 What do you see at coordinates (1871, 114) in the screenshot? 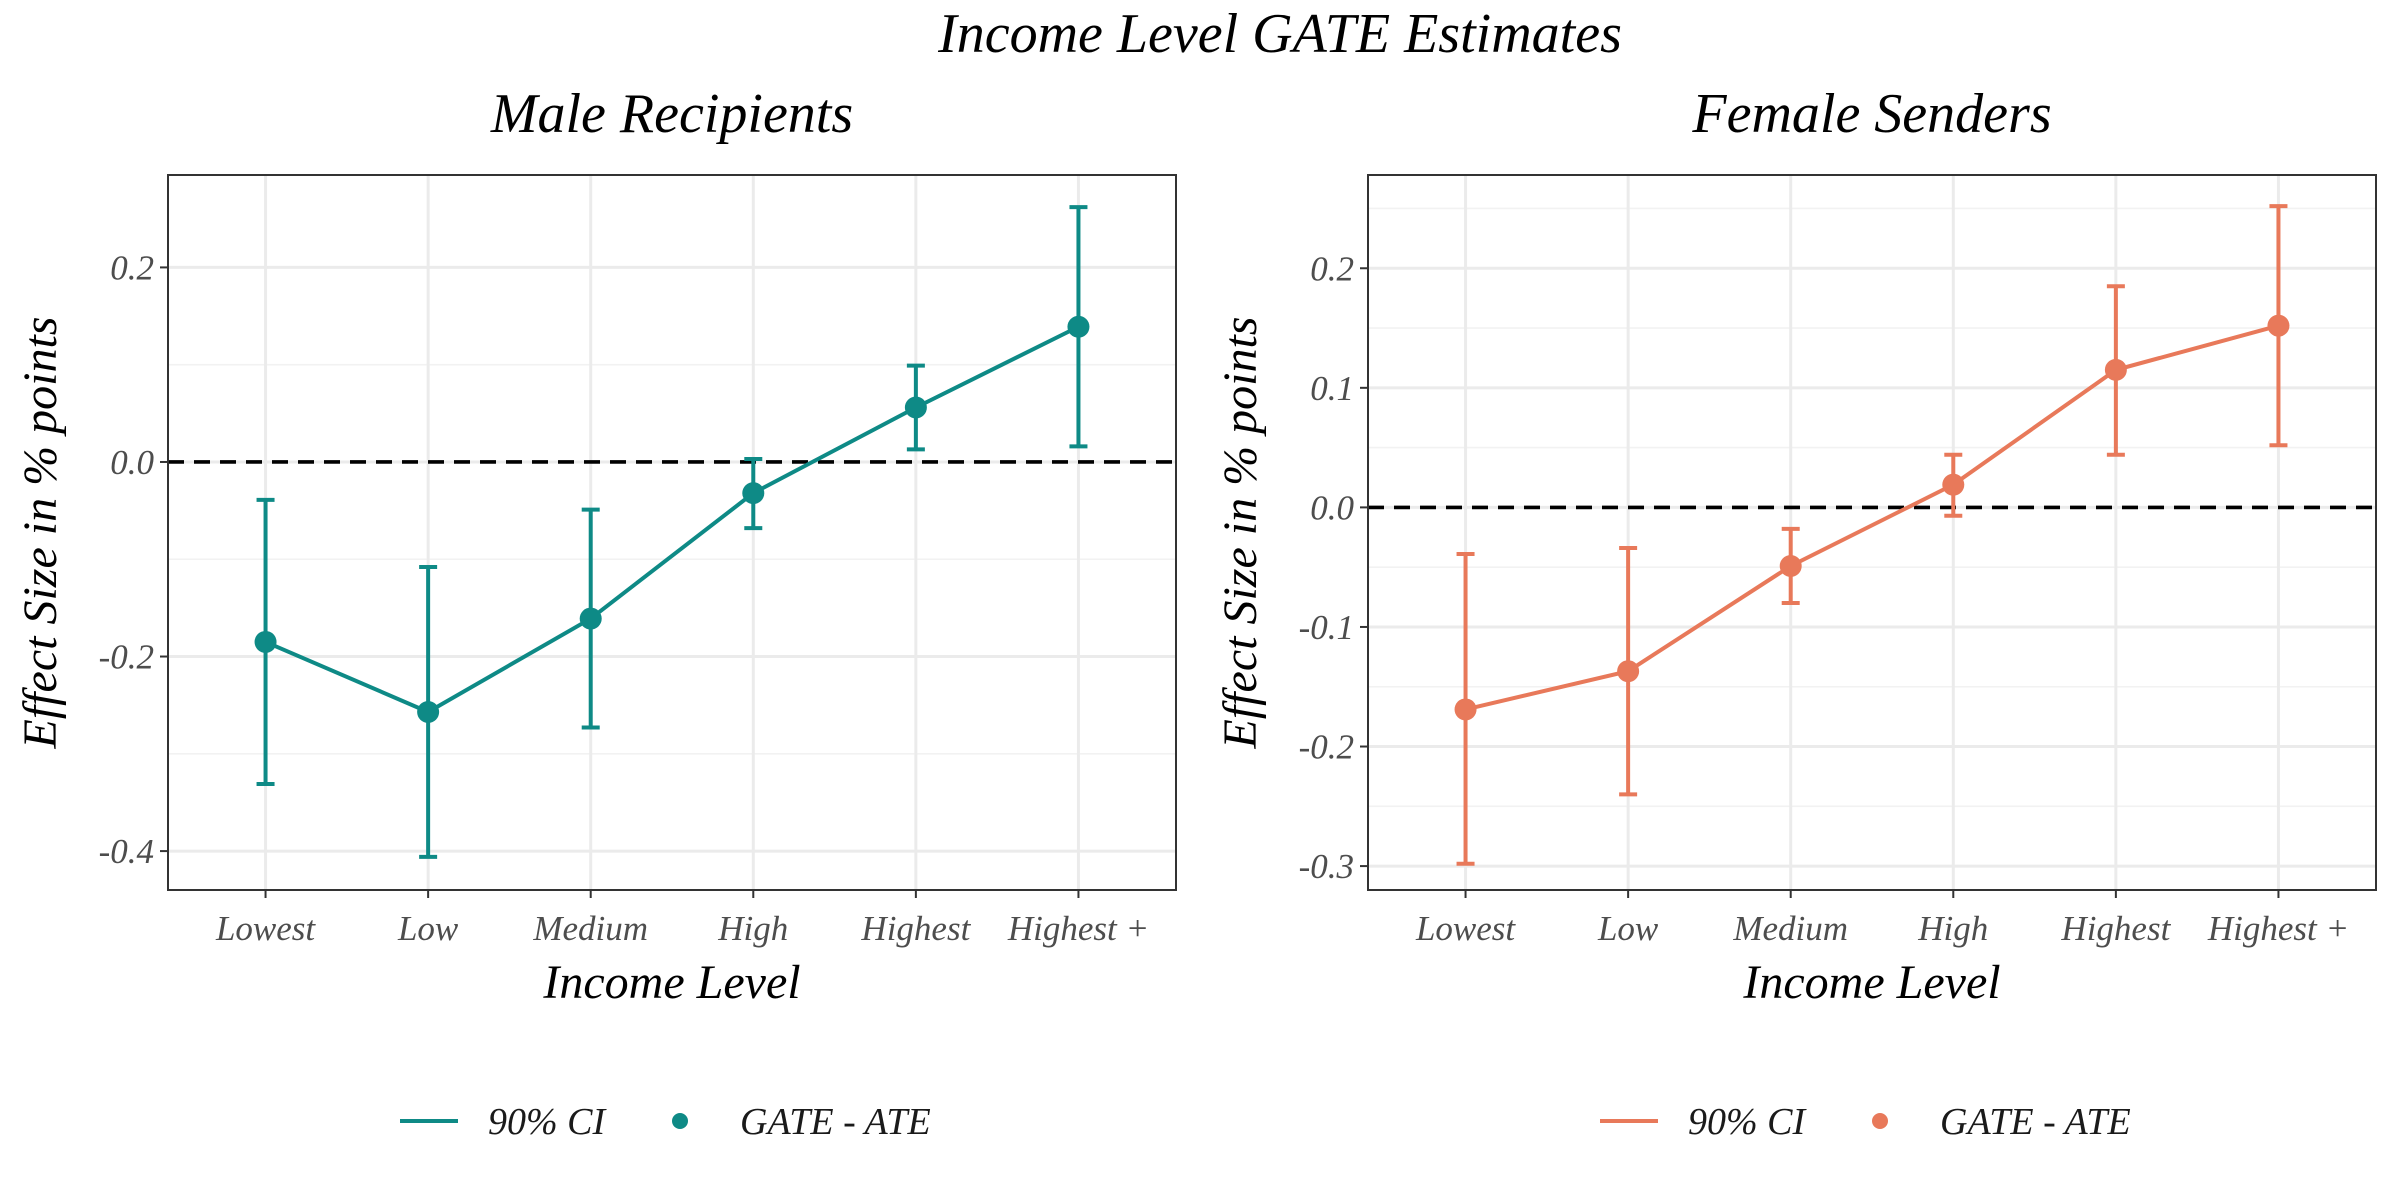
I see `panel-title: Female Senders` at bounding box center [1871, 114].